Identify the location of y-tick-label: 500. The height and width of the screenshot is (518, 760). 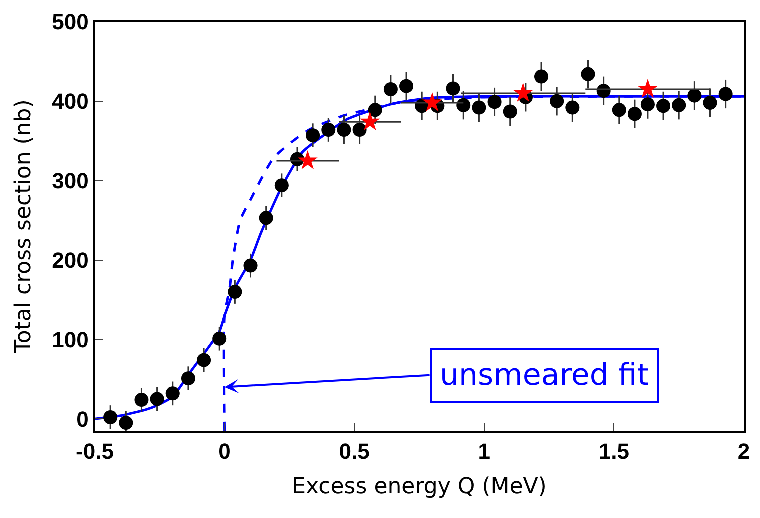
(70, 22).